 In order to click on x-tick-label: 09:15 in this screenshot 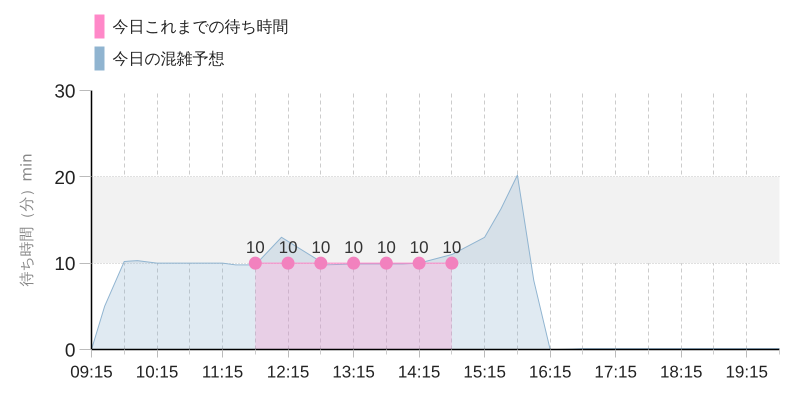, I will do `click(91, 372)`.